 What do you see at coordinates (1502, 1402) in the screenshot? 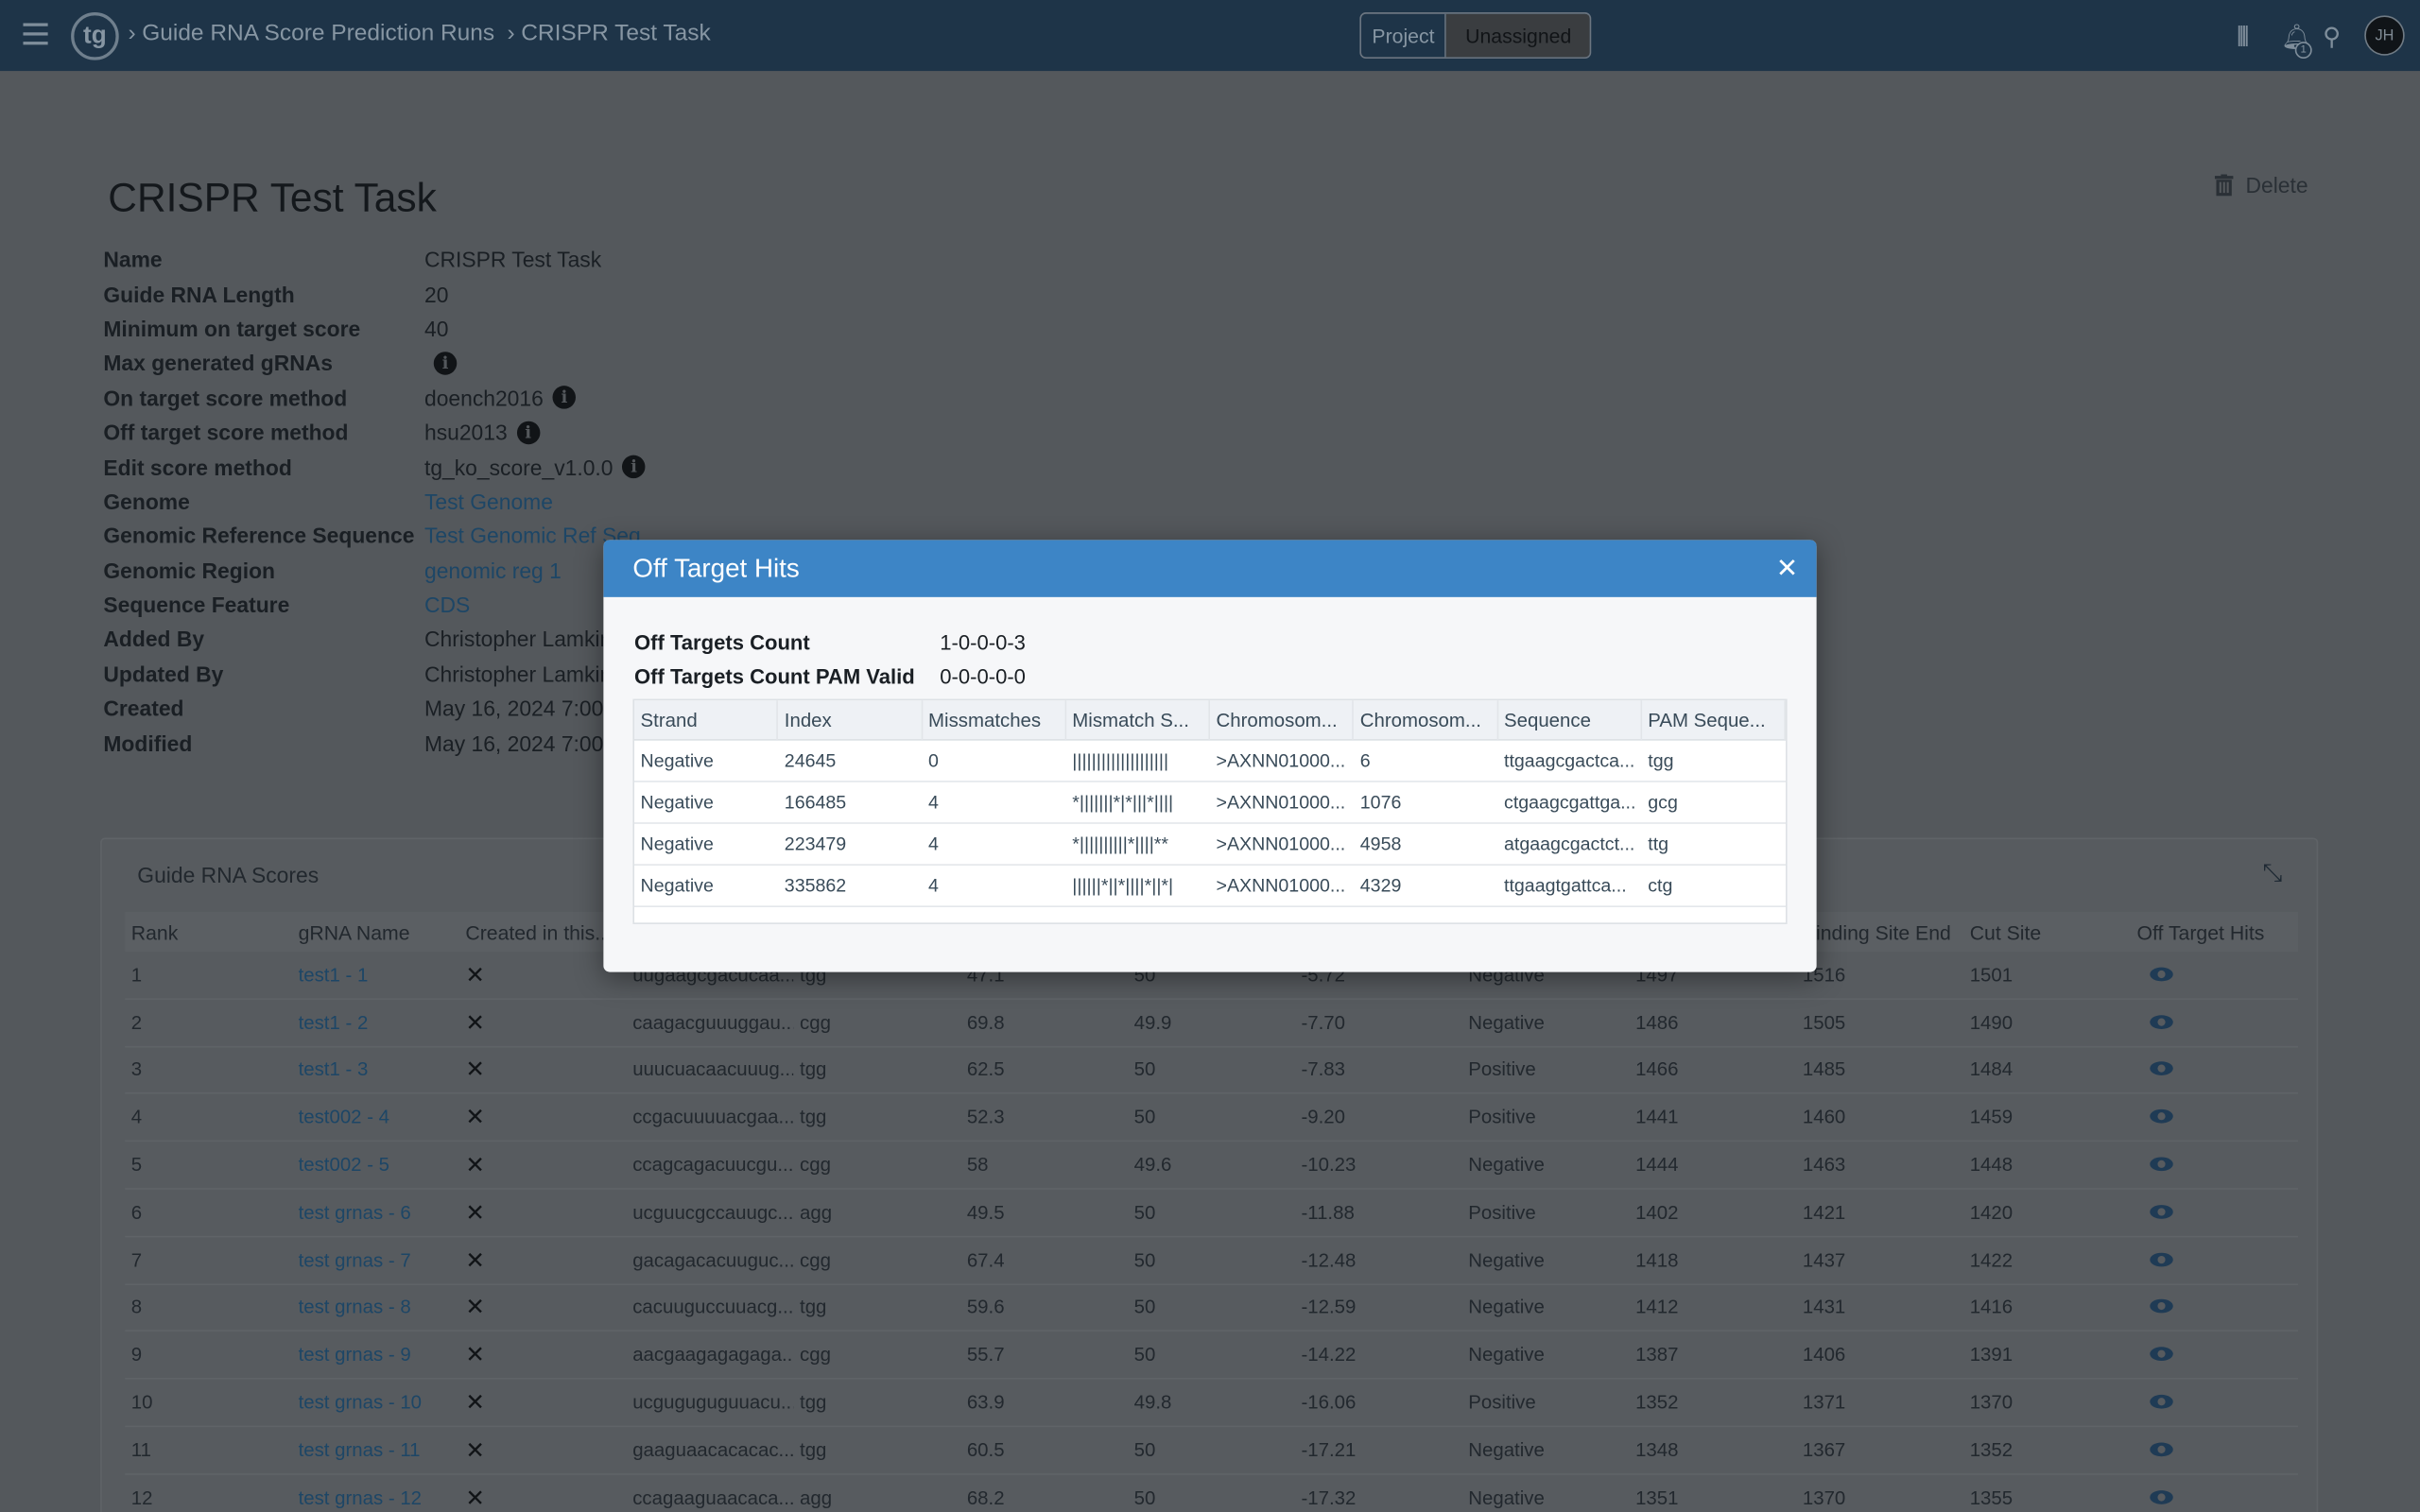
I see `table-cell: Positive` at bounding box center [1502, 1402].